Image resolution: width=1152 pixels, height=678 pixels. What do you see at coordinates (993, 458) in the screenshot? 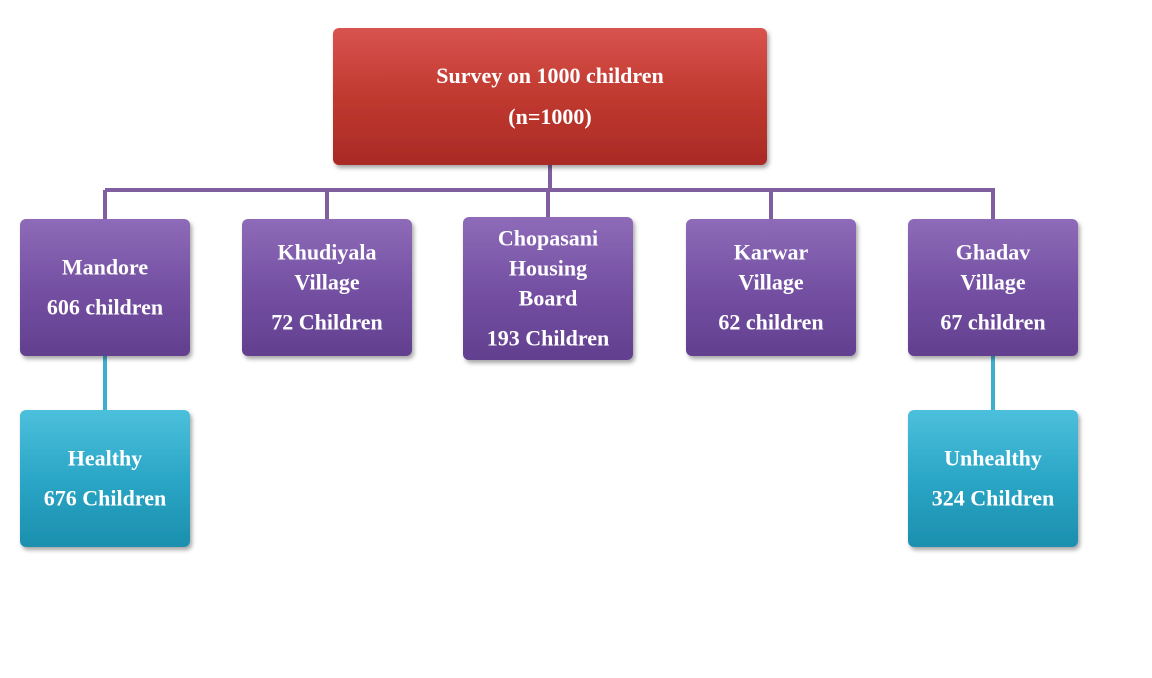
I see `node-label: Unhealthy` at bounding box center [993, 458].